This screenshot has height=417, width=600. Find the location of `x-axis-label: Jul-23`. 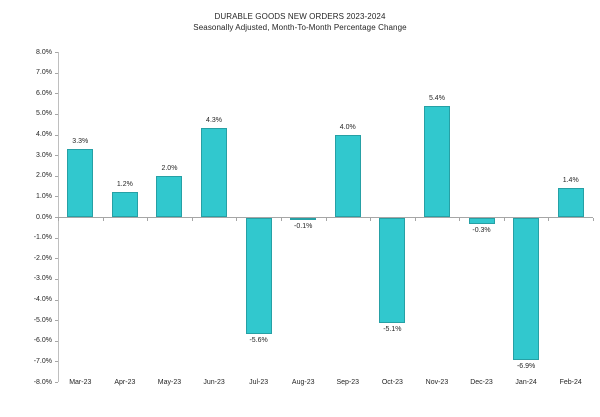

x-axis-label: Jul-23 is located at coordinates (259, 382).